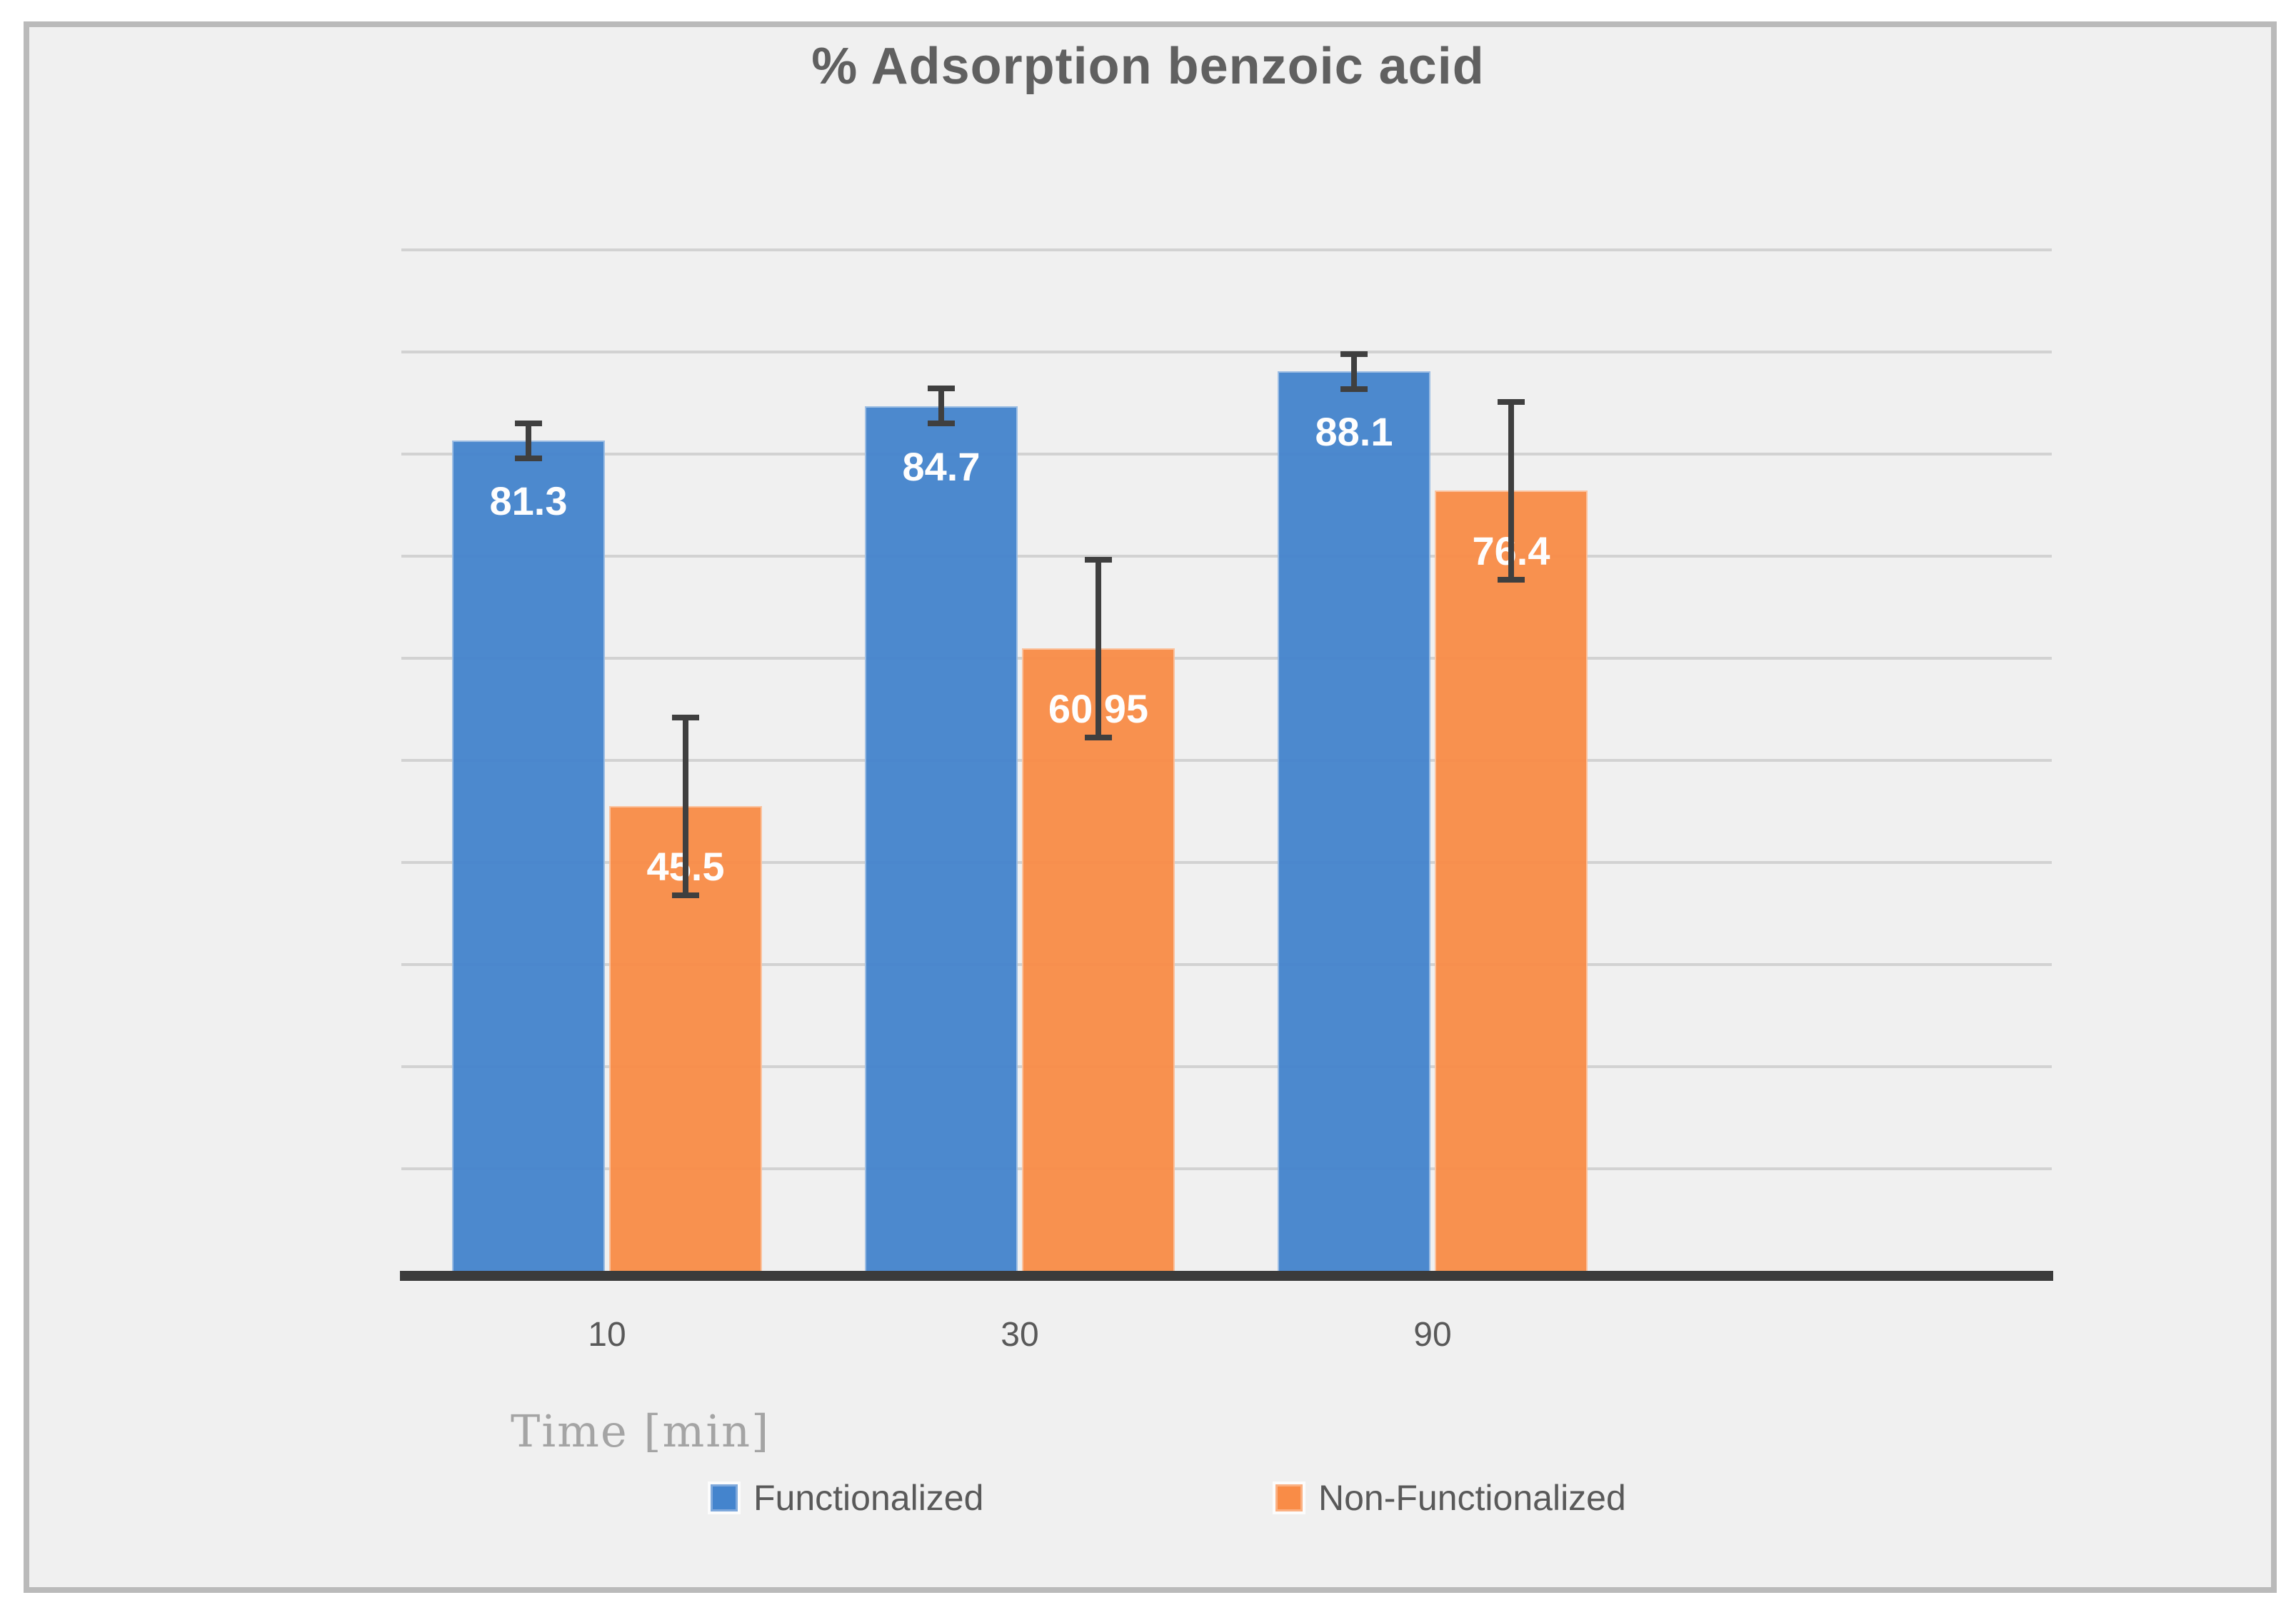 Image resolution: width=2296 pixels, height=1610 pixels. I want to click on bar-functionalized-30: 84.7, so click(941, 839).